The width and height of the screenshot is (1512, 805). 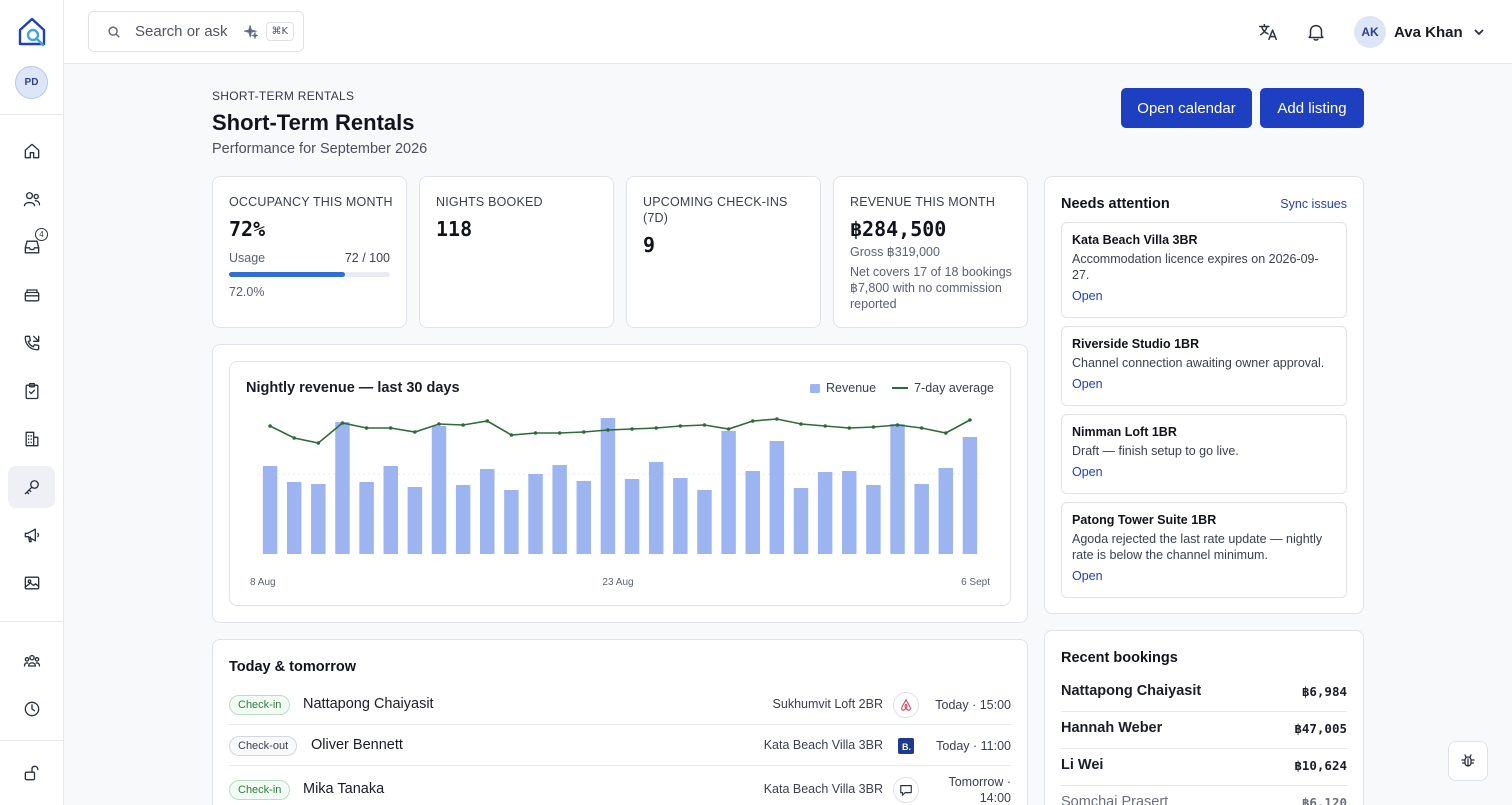 I want to click on user-menu: AK Ava Khan, so click(x=1419, y=32).